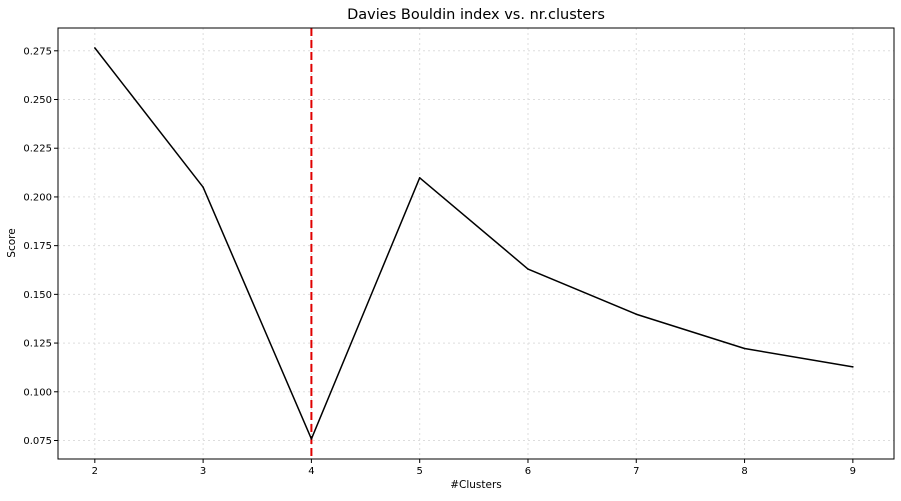  I want to click on x-axis: 2 3 4 5 6 7 8 9, so click(474, 468).